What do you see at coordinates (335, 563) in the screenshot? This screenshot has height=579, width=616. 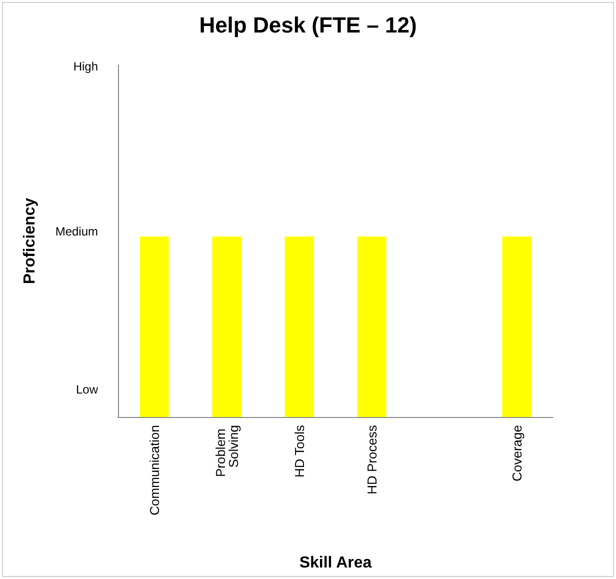 I see `x-axis-title: Skill Area` at bounding box center [335, 563].